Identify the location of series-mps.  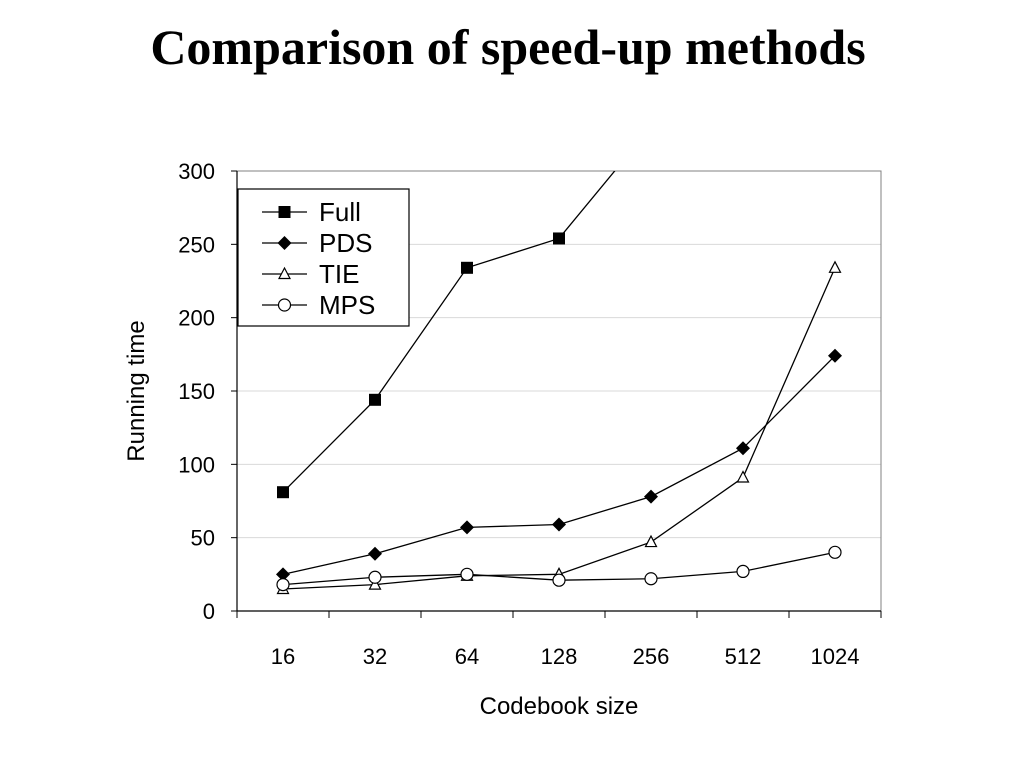
(559, 568).